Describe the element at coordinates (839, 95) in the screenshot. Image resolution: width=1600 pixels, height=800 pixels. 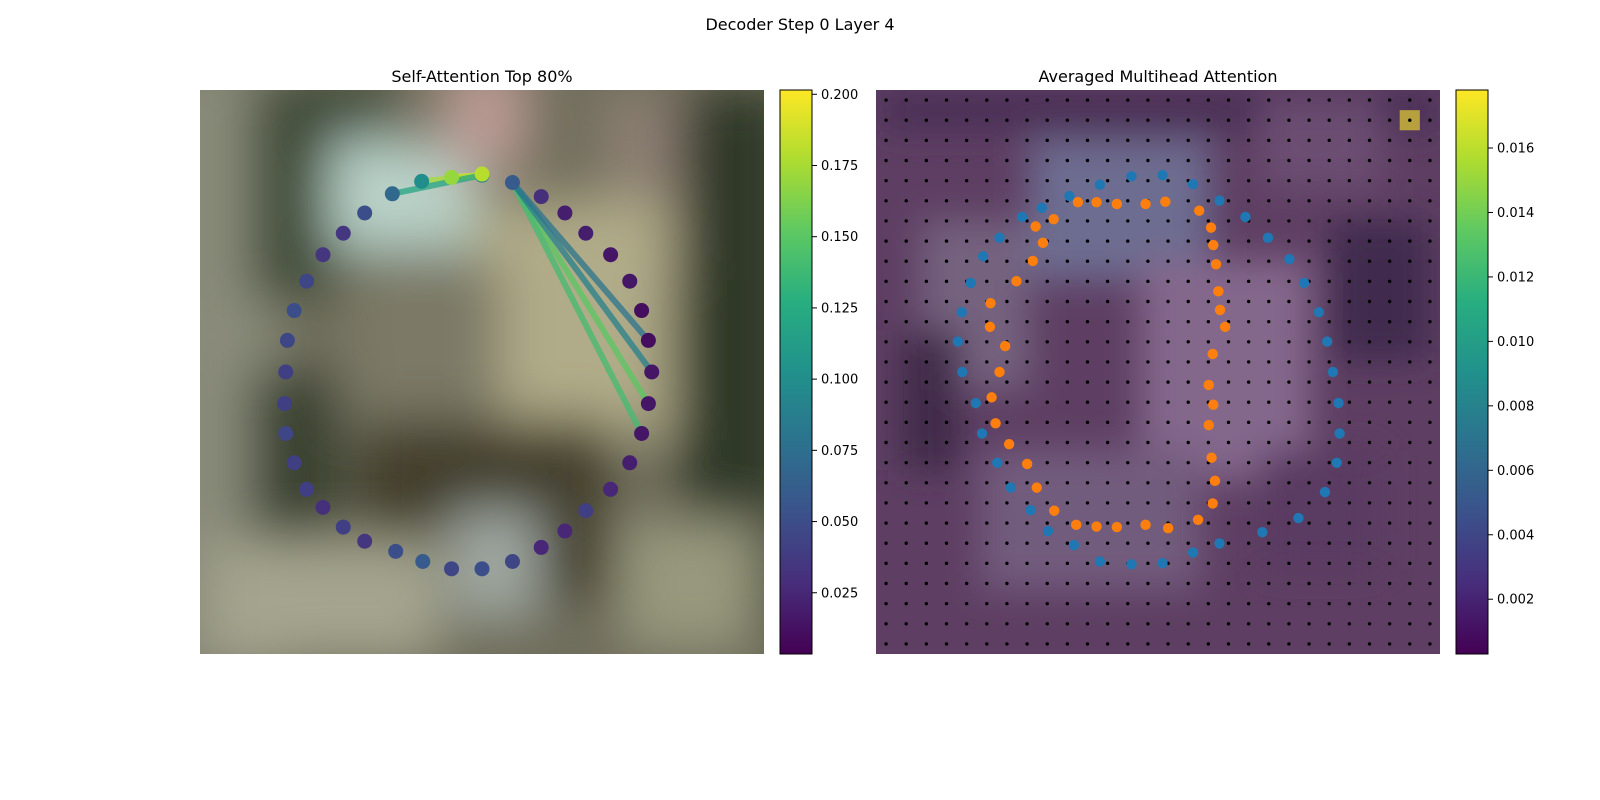
I see `colorbar-tick-label: 0.200` at that location.